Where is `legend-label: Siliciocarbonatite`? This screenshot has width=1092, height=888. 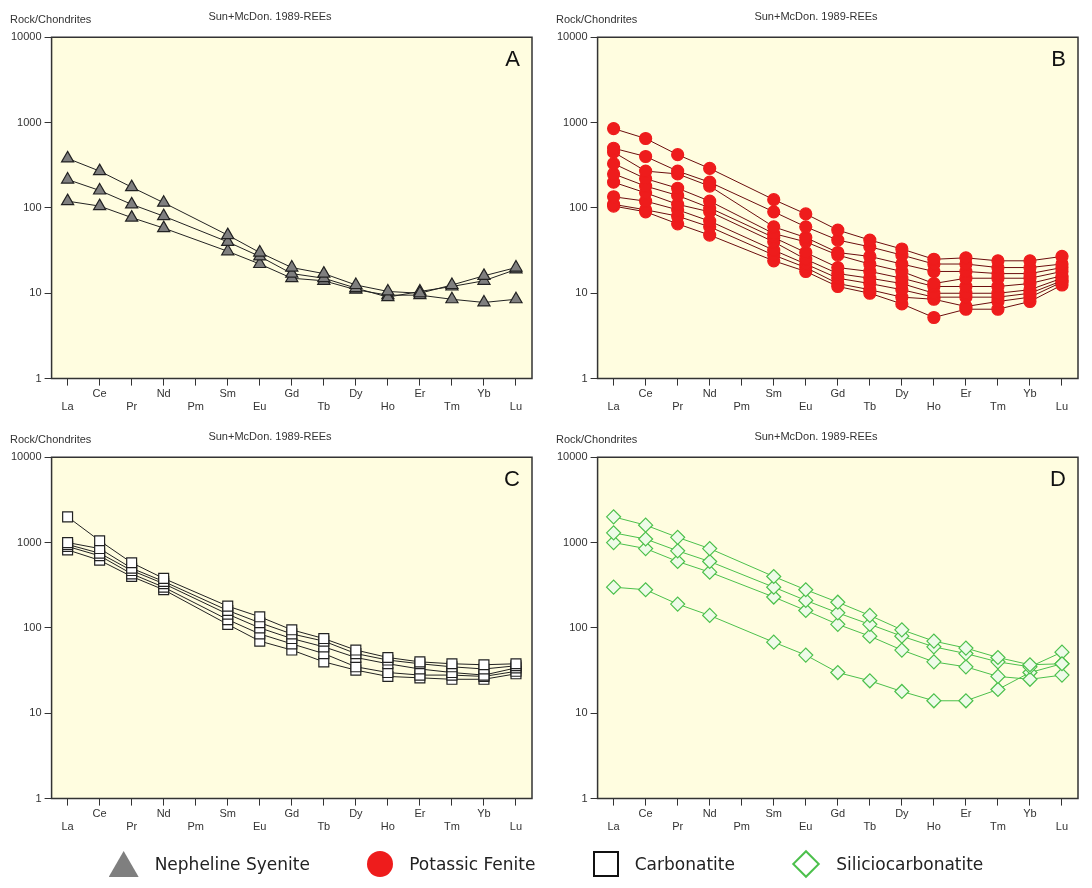 legend-label: Siliciocarbonatite is located at coordinates (910, 864).